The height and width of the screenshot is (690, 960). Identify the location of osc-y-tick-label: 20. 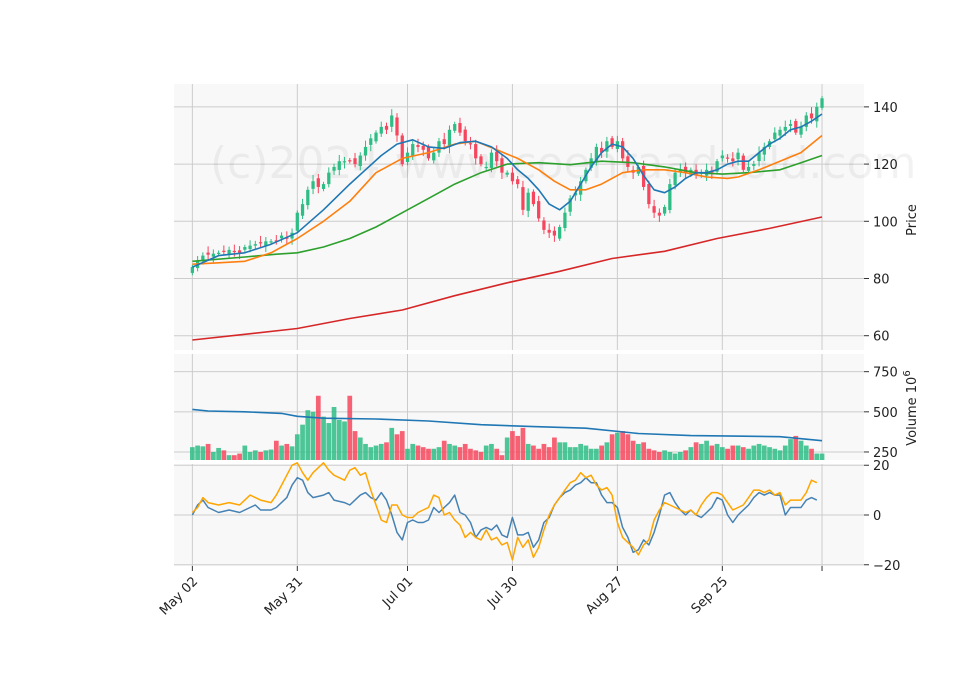
(881, 466).